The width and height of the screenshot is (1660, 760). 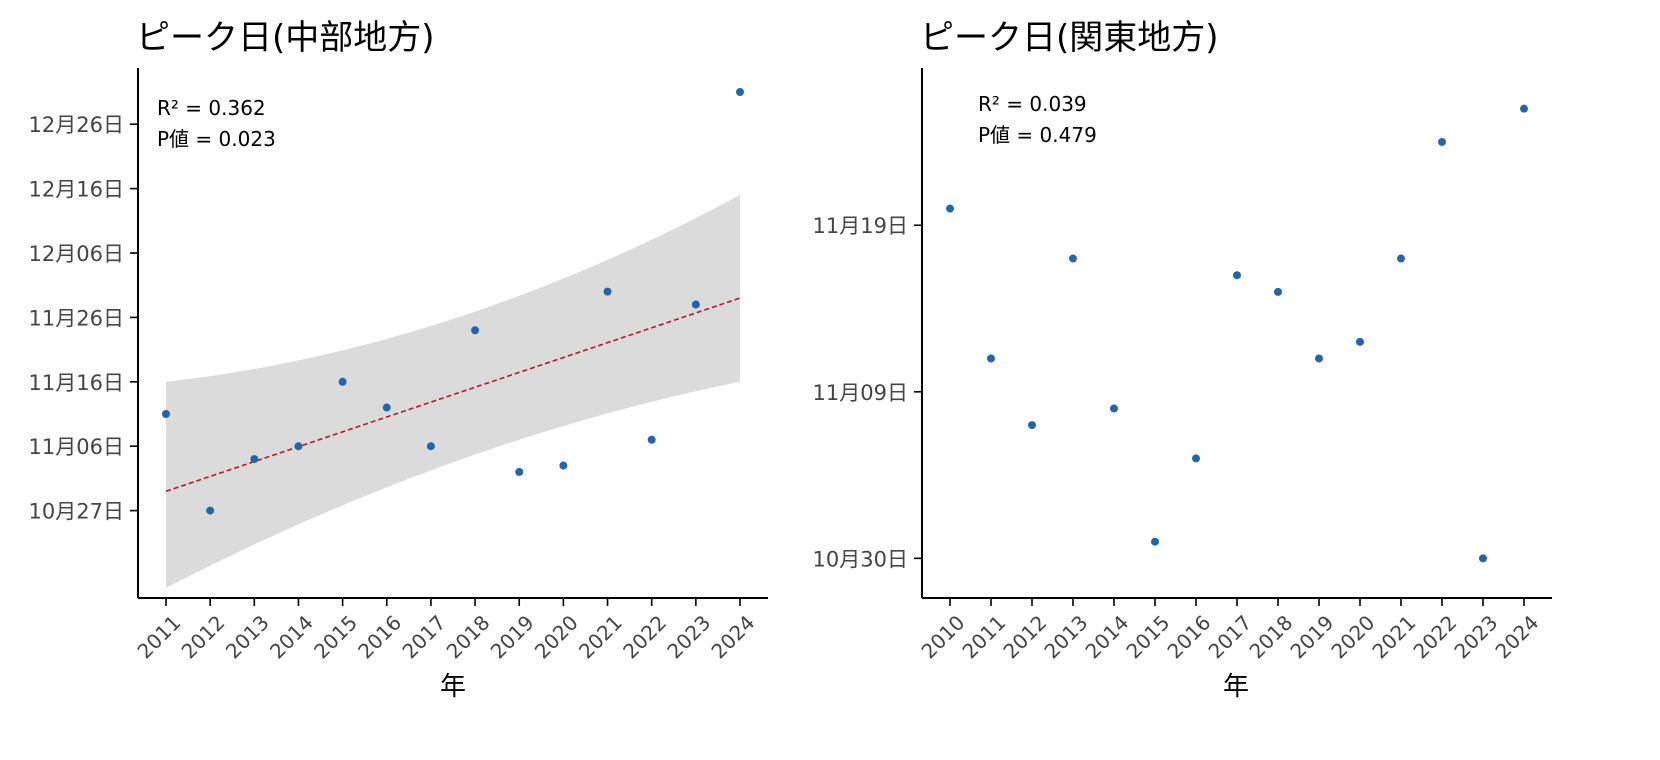 I want to click on y-tick-label: 12月06日, so click(x=76, y=254).